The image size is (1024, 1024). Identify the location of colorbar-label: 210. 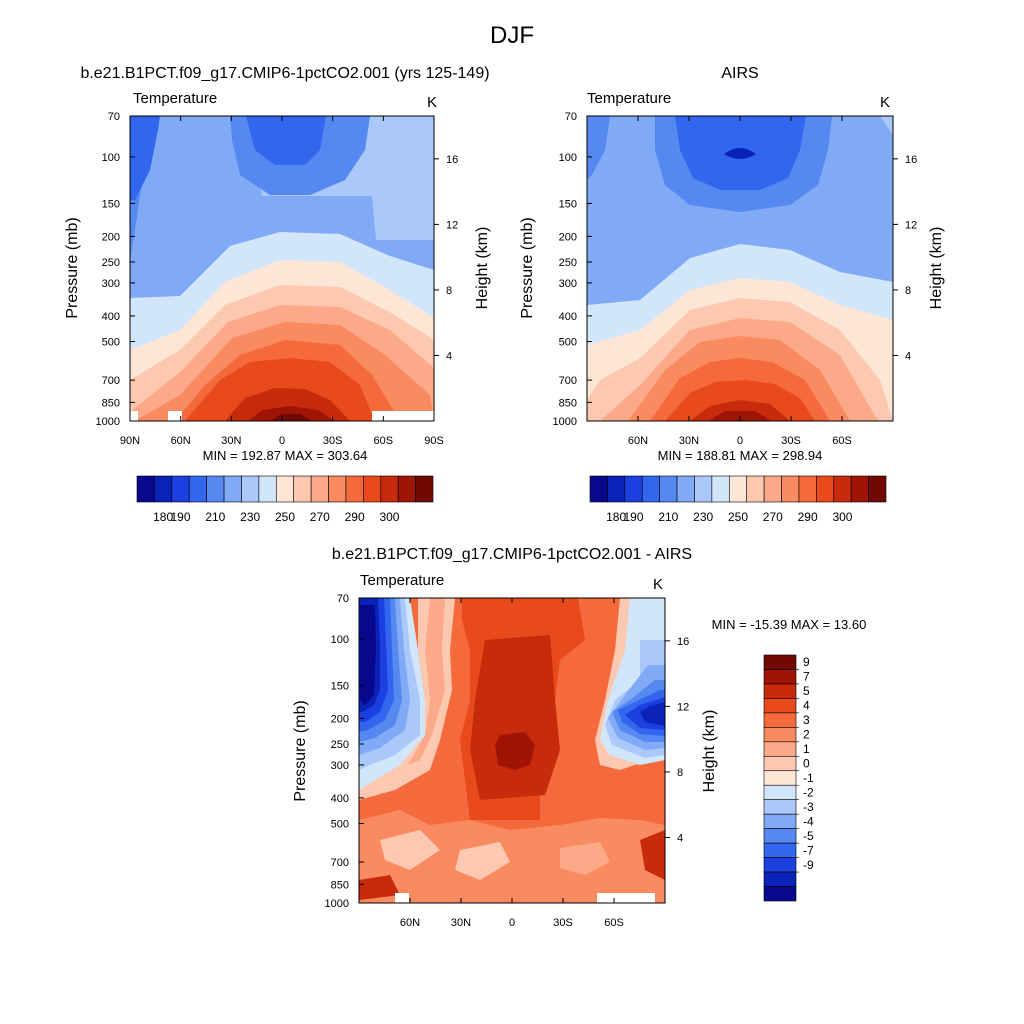
(668, 517).